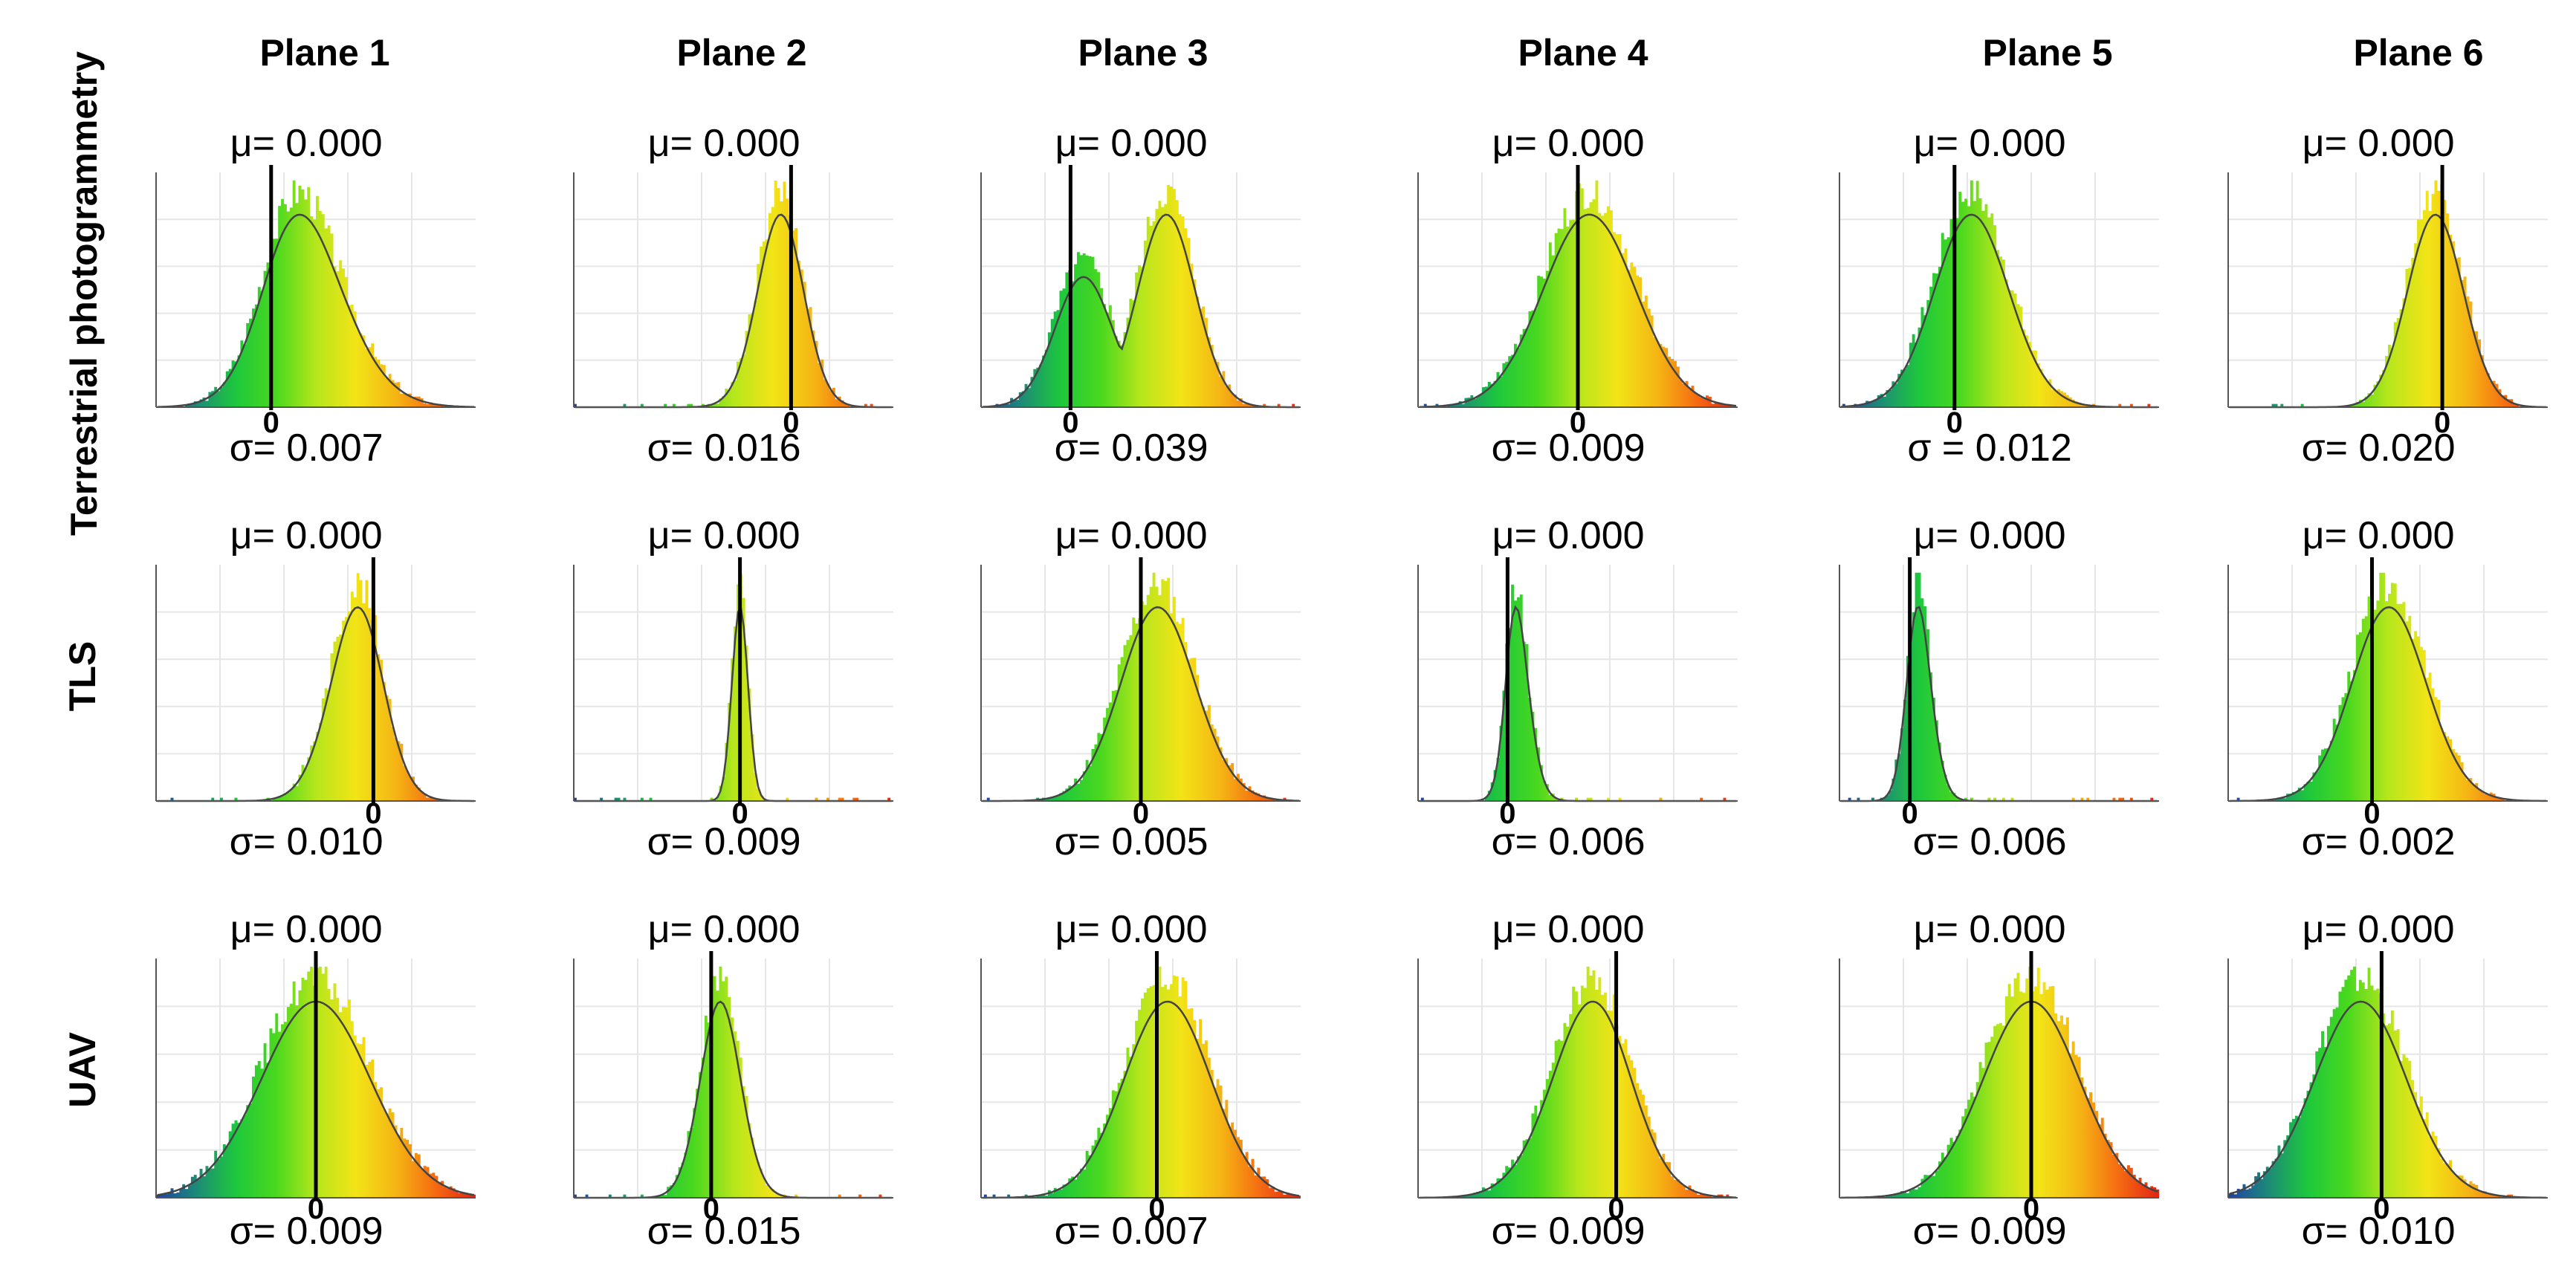 This screenshot has height=1281, width=2576. Describe the element at coordinates (82, 1069) in the screenshot. I see `row-label-uav: UAV` at that location.